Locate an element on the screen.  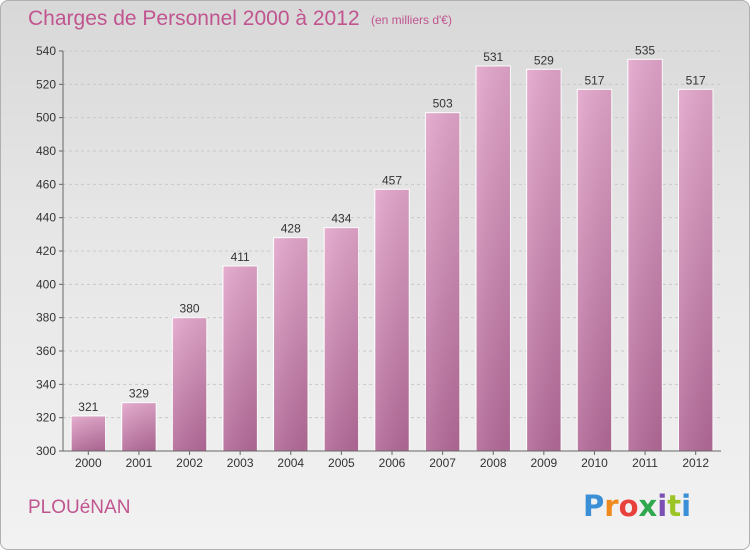
x-tick-label: 2001 is located at coordinates (139, 463).